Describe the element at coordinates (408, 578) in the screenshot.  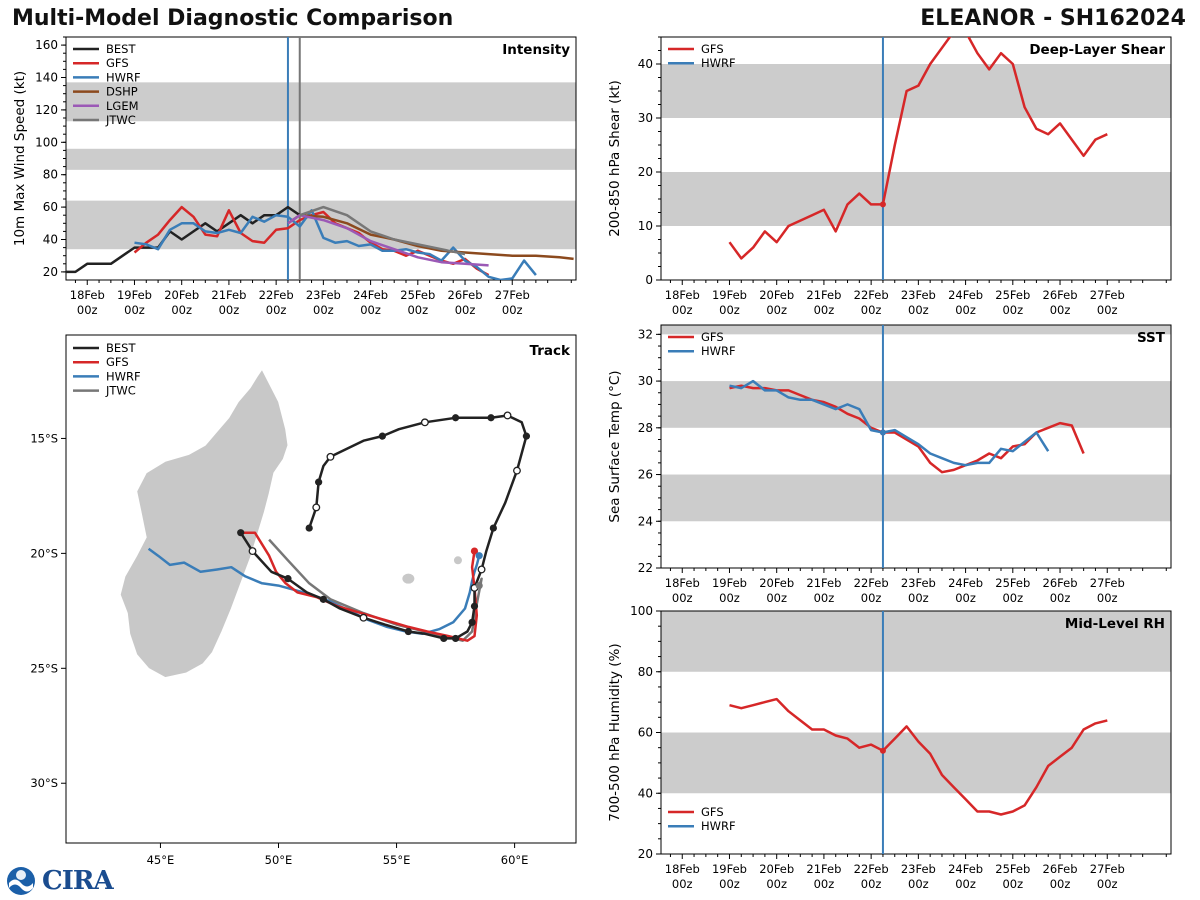
I see `reunion-island` at that location.